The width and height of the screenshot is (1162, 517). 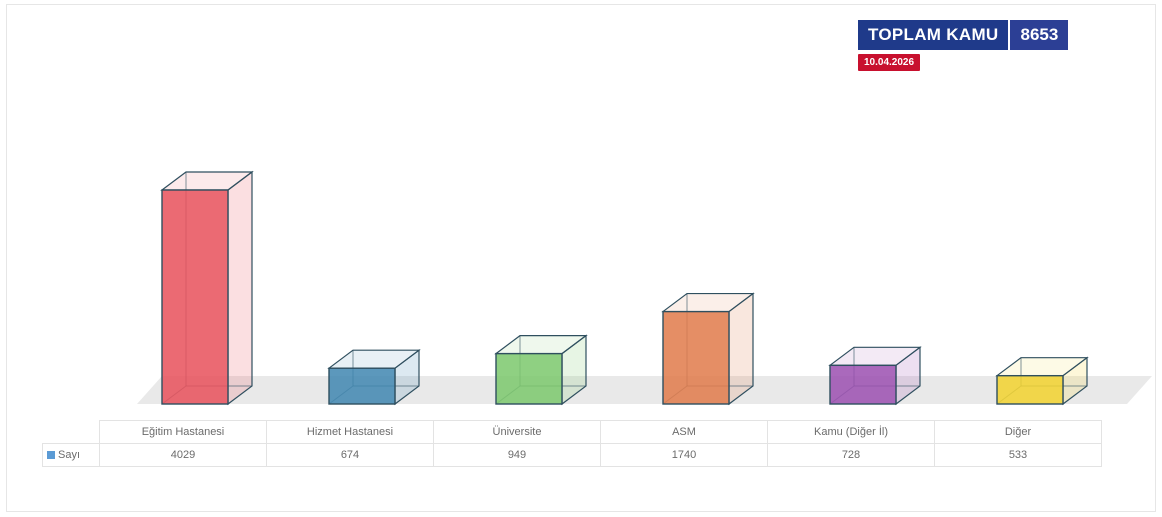 What do you see at coordinates (51, 455) in the screenshot?
I see `legend-swatch-icon` at bounding box center [51, 455].